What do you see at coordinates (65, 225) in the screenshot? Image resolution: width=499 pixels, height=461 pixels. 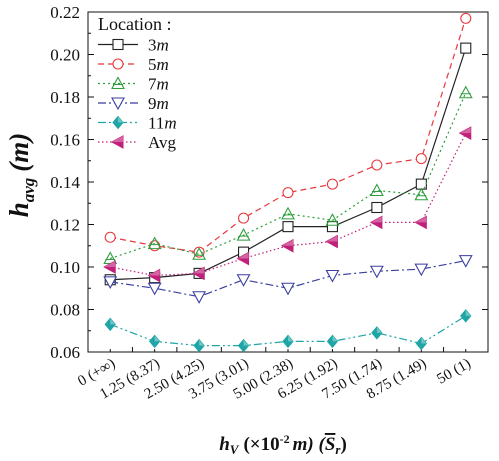 I see `y-tick-label: 0.12` at bounding box center [65, 225].